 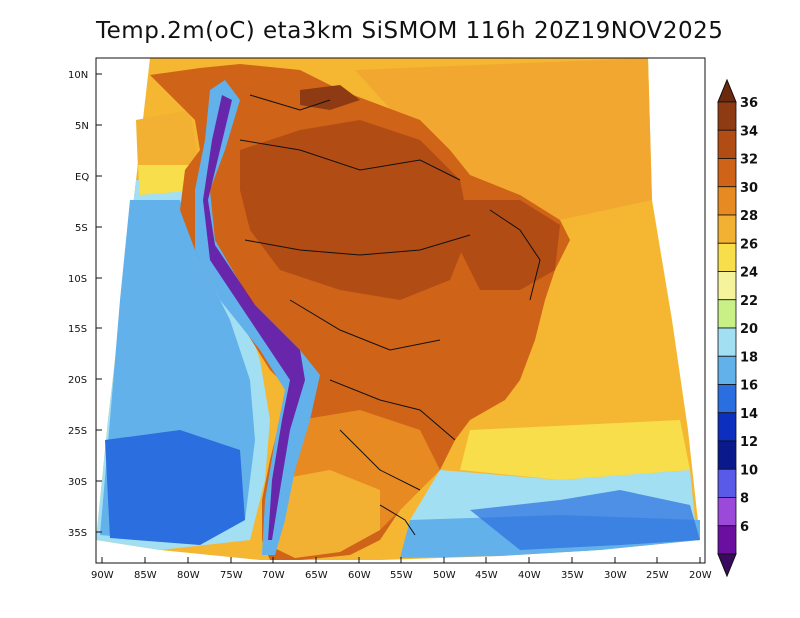 What do you see at coordinates (231, 575) in the screenshot?
I see `lon-tick-label: 75W` at bounding box center [231, 575].